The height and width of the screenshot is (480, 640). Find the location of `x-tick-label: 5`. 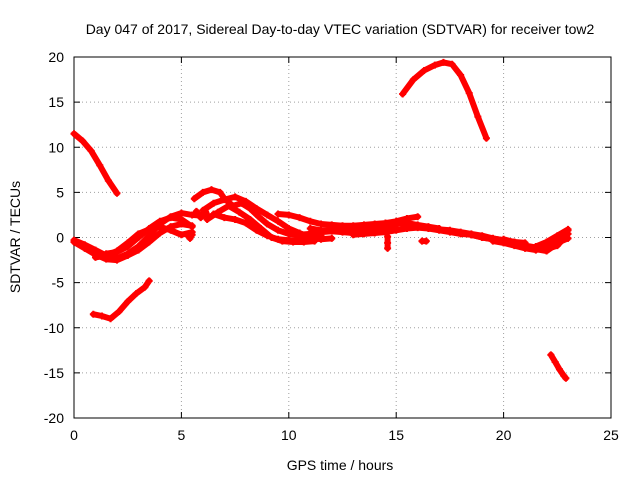

x-tick-label: 5 is located at coordinates (182, 435).